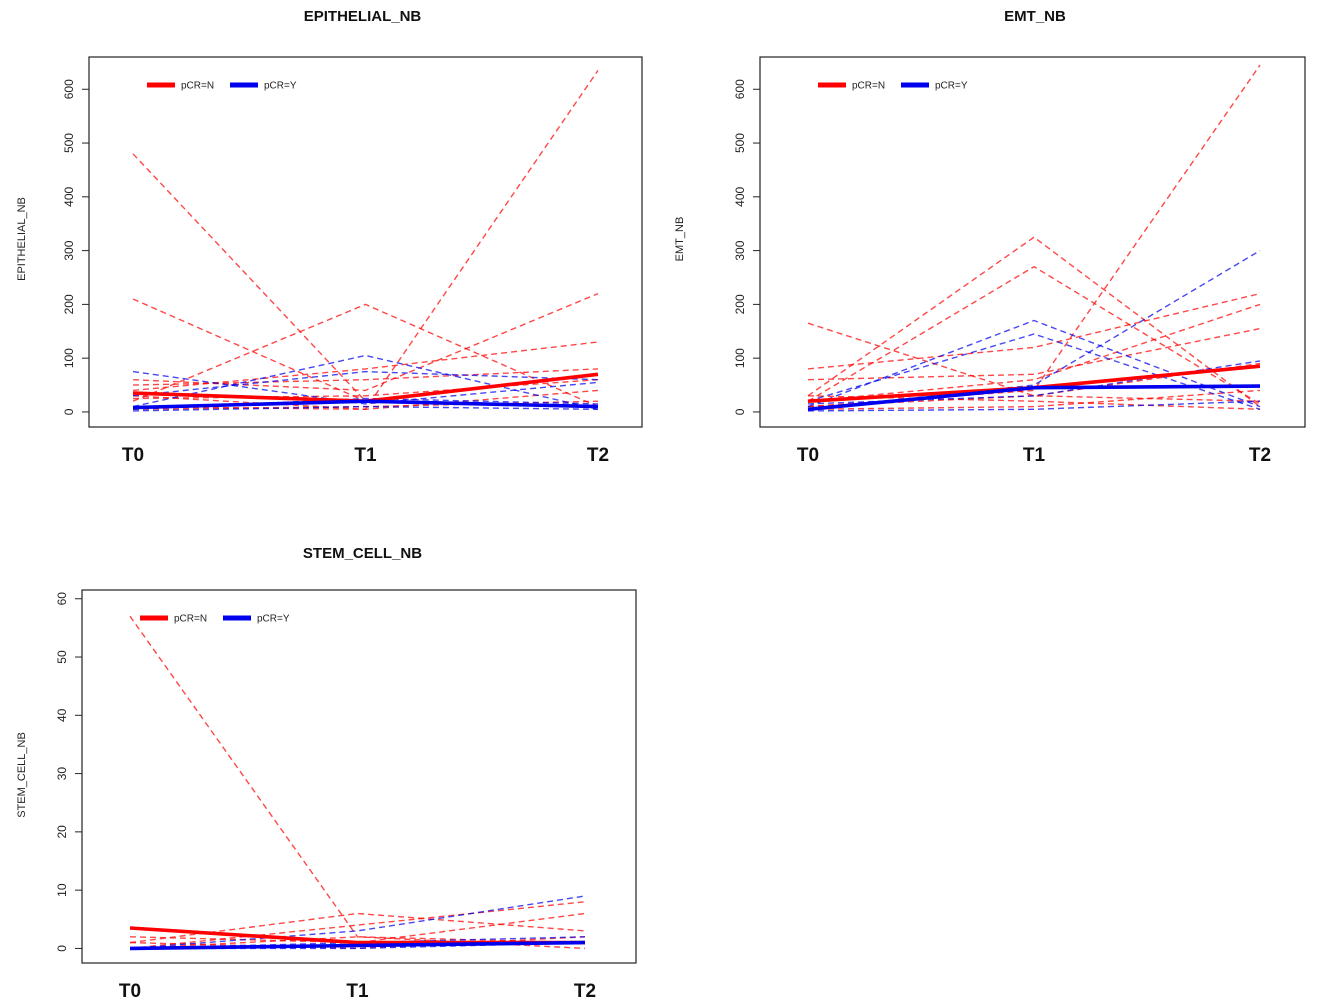 This screenshot has height=1008, width=1321. I want to click on chart-title: STEM_CELL_NB, so click(362, 553).